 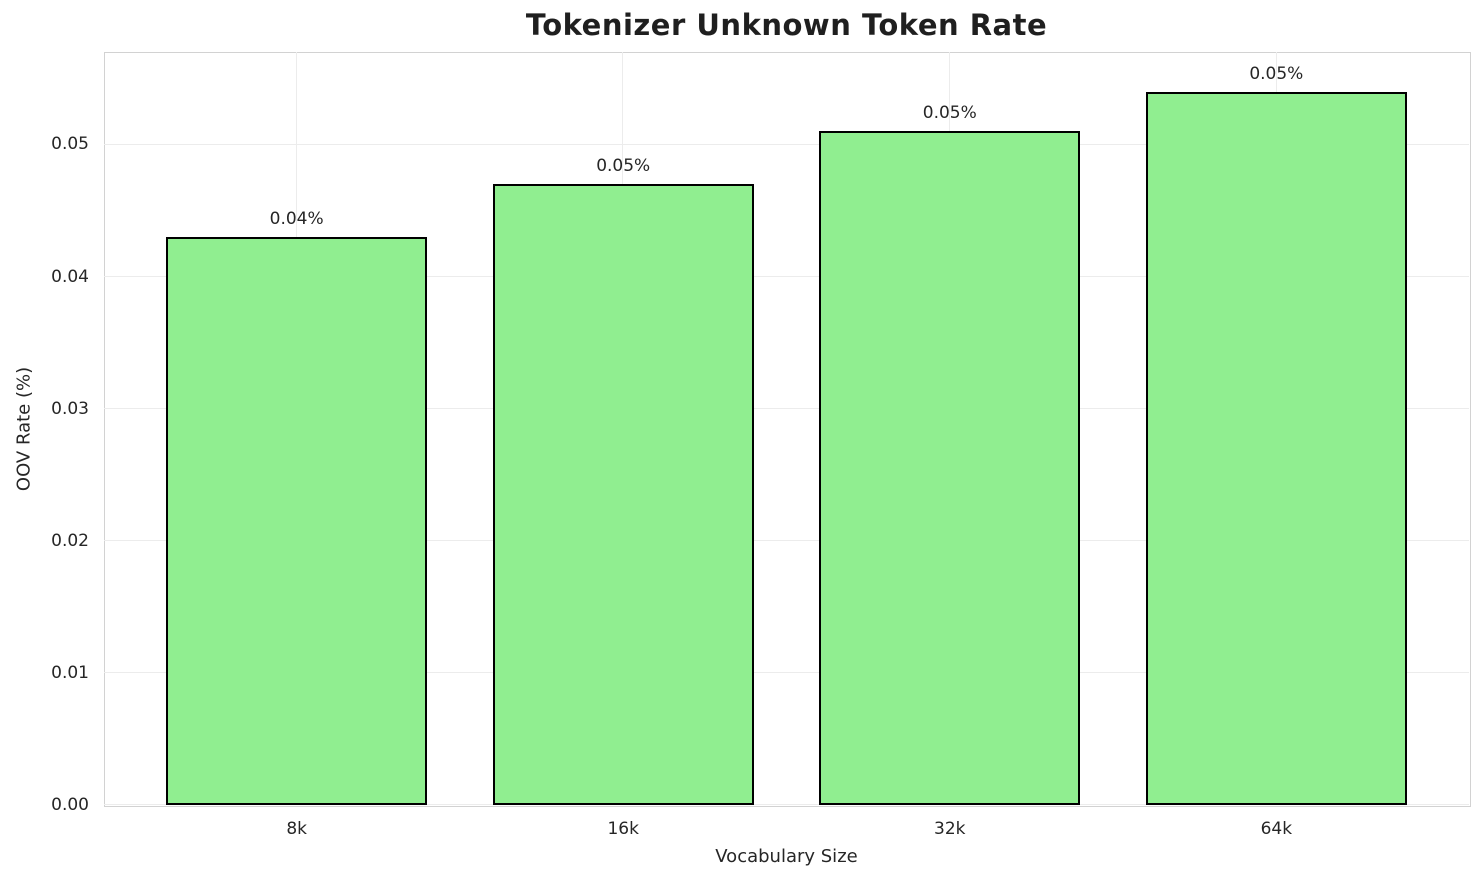 I want to click on x-tick-label: 64k, so click(x=1276, y=829).